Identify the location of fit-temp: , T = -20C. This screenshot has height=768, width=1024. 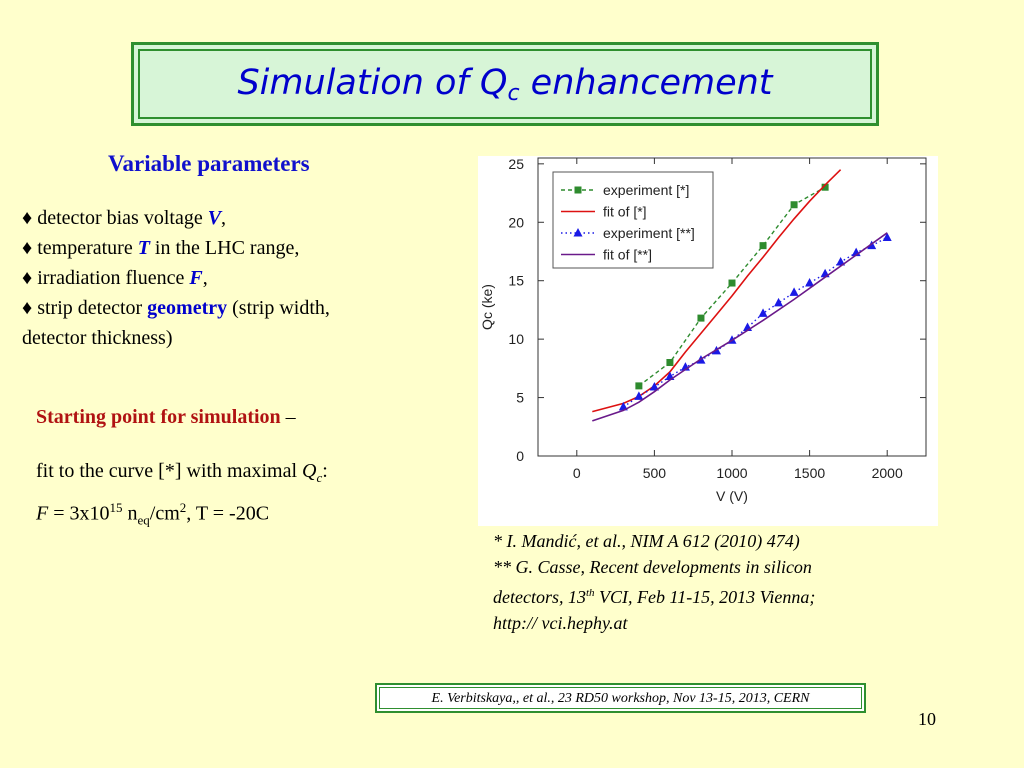
(228, 513).